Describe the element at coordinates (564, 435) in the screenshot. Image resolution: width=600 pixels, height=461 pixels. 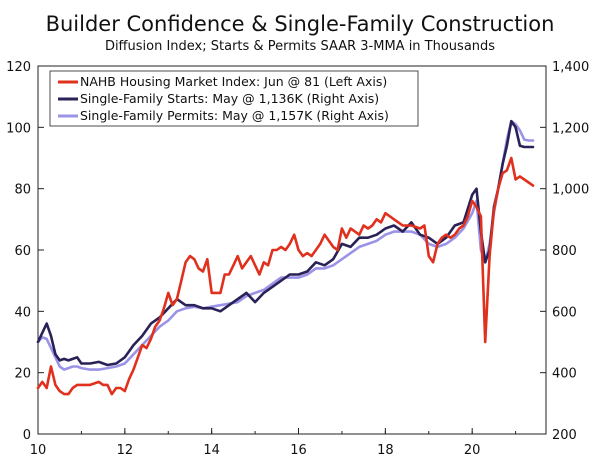
I see `right-tick-label: 200` at that location.